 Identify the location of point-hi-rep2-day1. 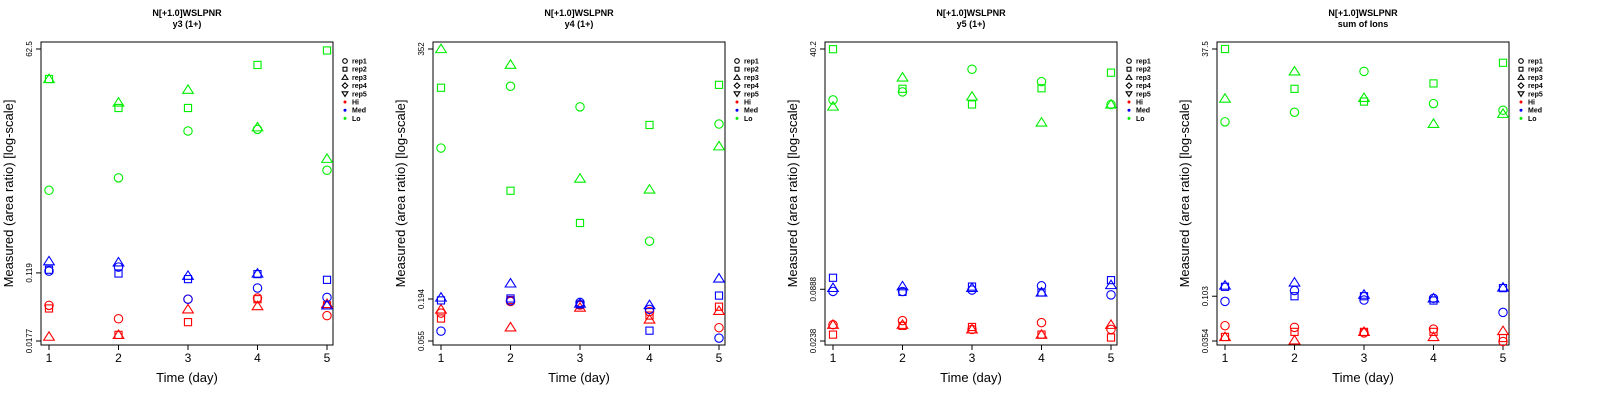
(49, 308).